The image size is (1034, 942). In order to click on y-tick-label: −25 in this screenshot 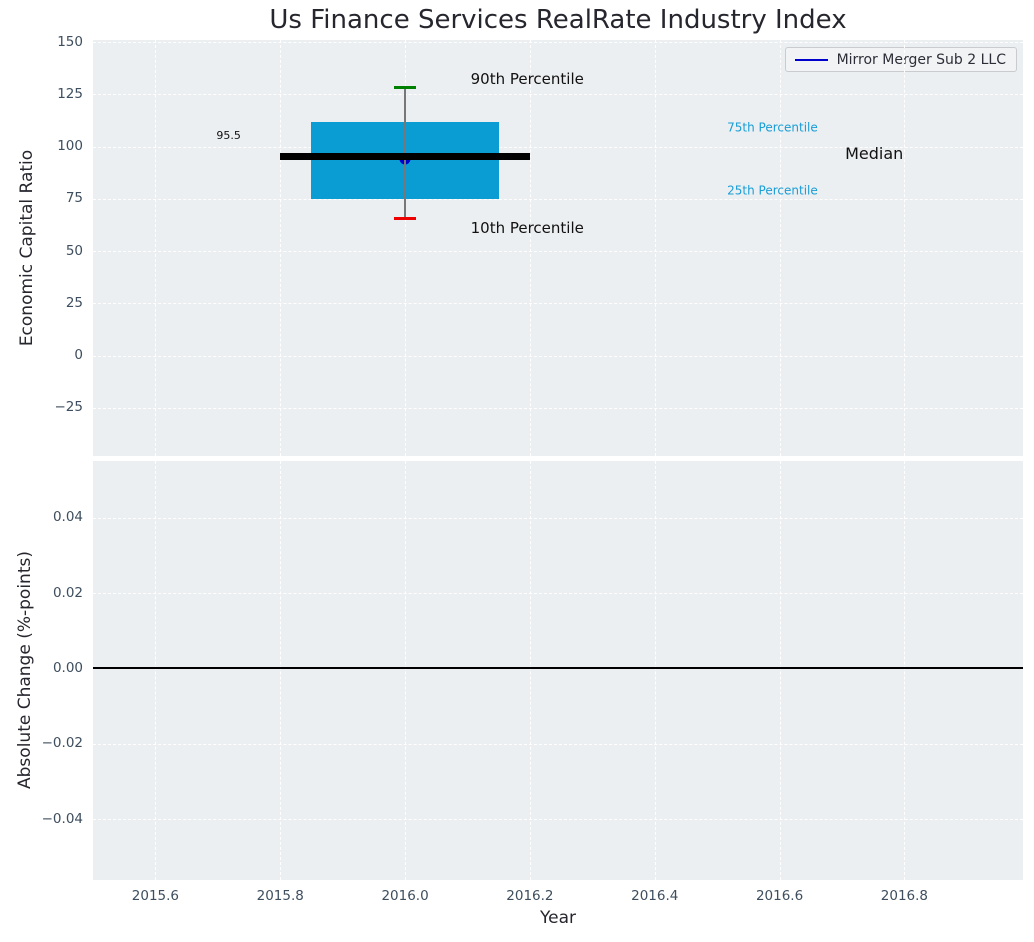, I will do `click(69, 407)`.